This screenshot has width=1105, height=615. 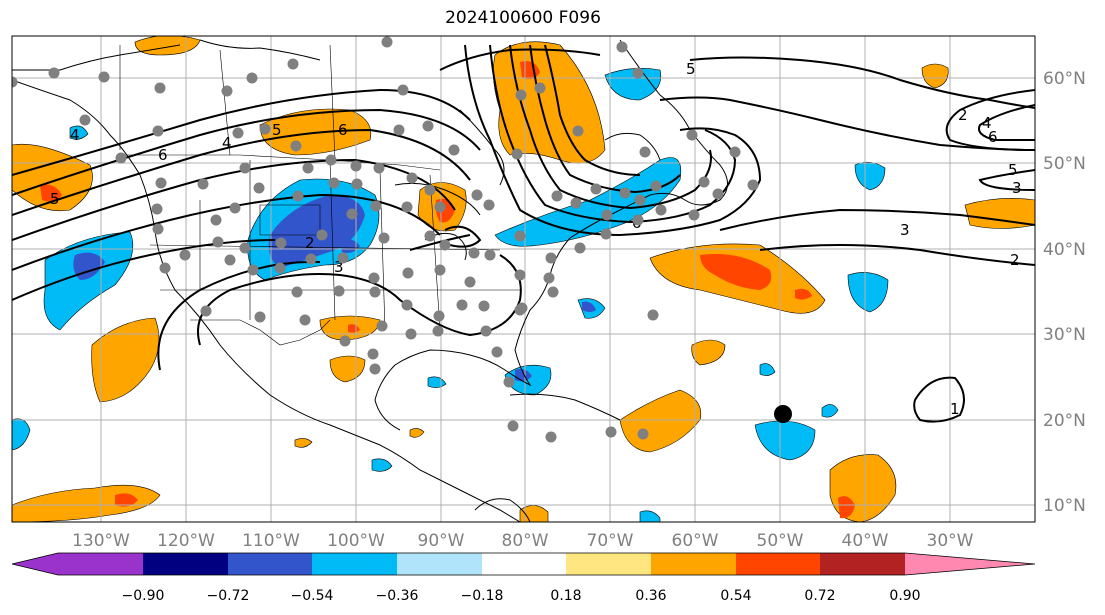 I want to click on colorbar-tick-label: −0.18, so click(x=482, y=596).